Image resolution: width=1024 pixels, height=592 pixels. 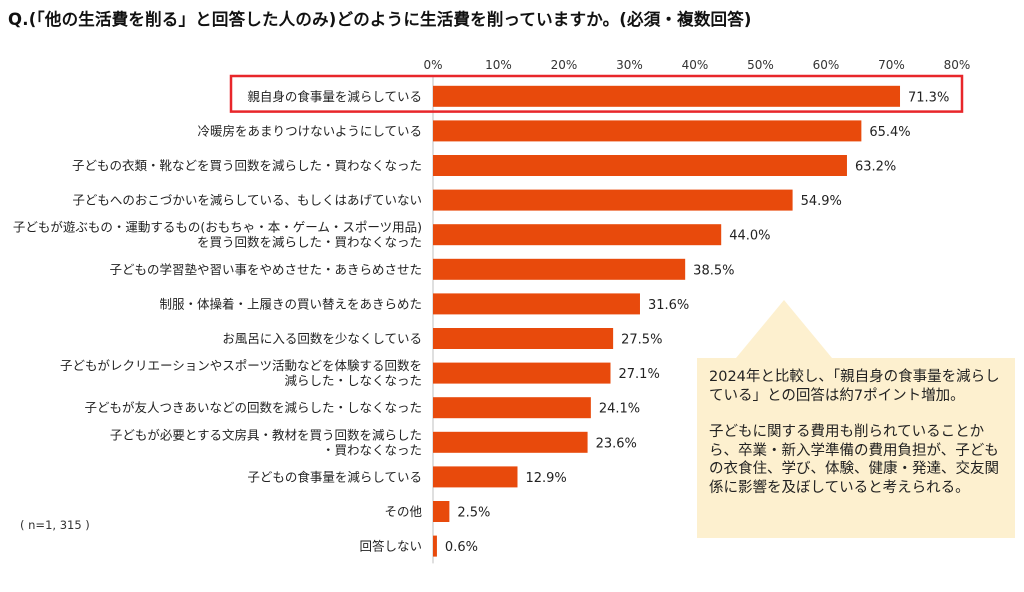 I want to click on data-label: 65.4%, so click(x=889, y=132).